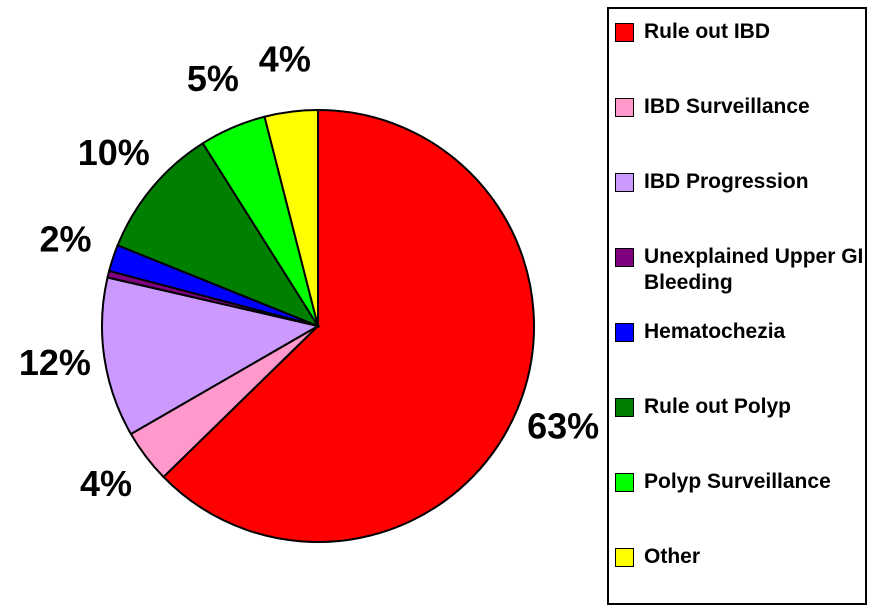 Image resolution: width=875 pixels, height=612 pixels. What do you see at coordinates (754, 269) in the screenshot?
I see `legend-label: Unexplained Upper GI Bleeding` at bounding box center [754, 269].